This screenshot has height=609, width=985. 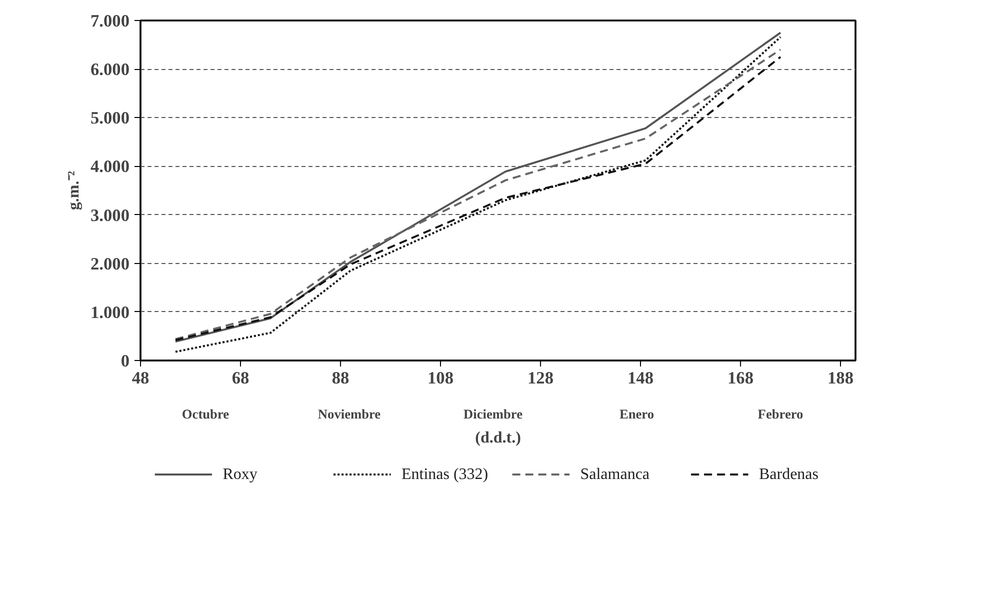 I want to click on x-tick-label: 128, so click(x=541, y=378).